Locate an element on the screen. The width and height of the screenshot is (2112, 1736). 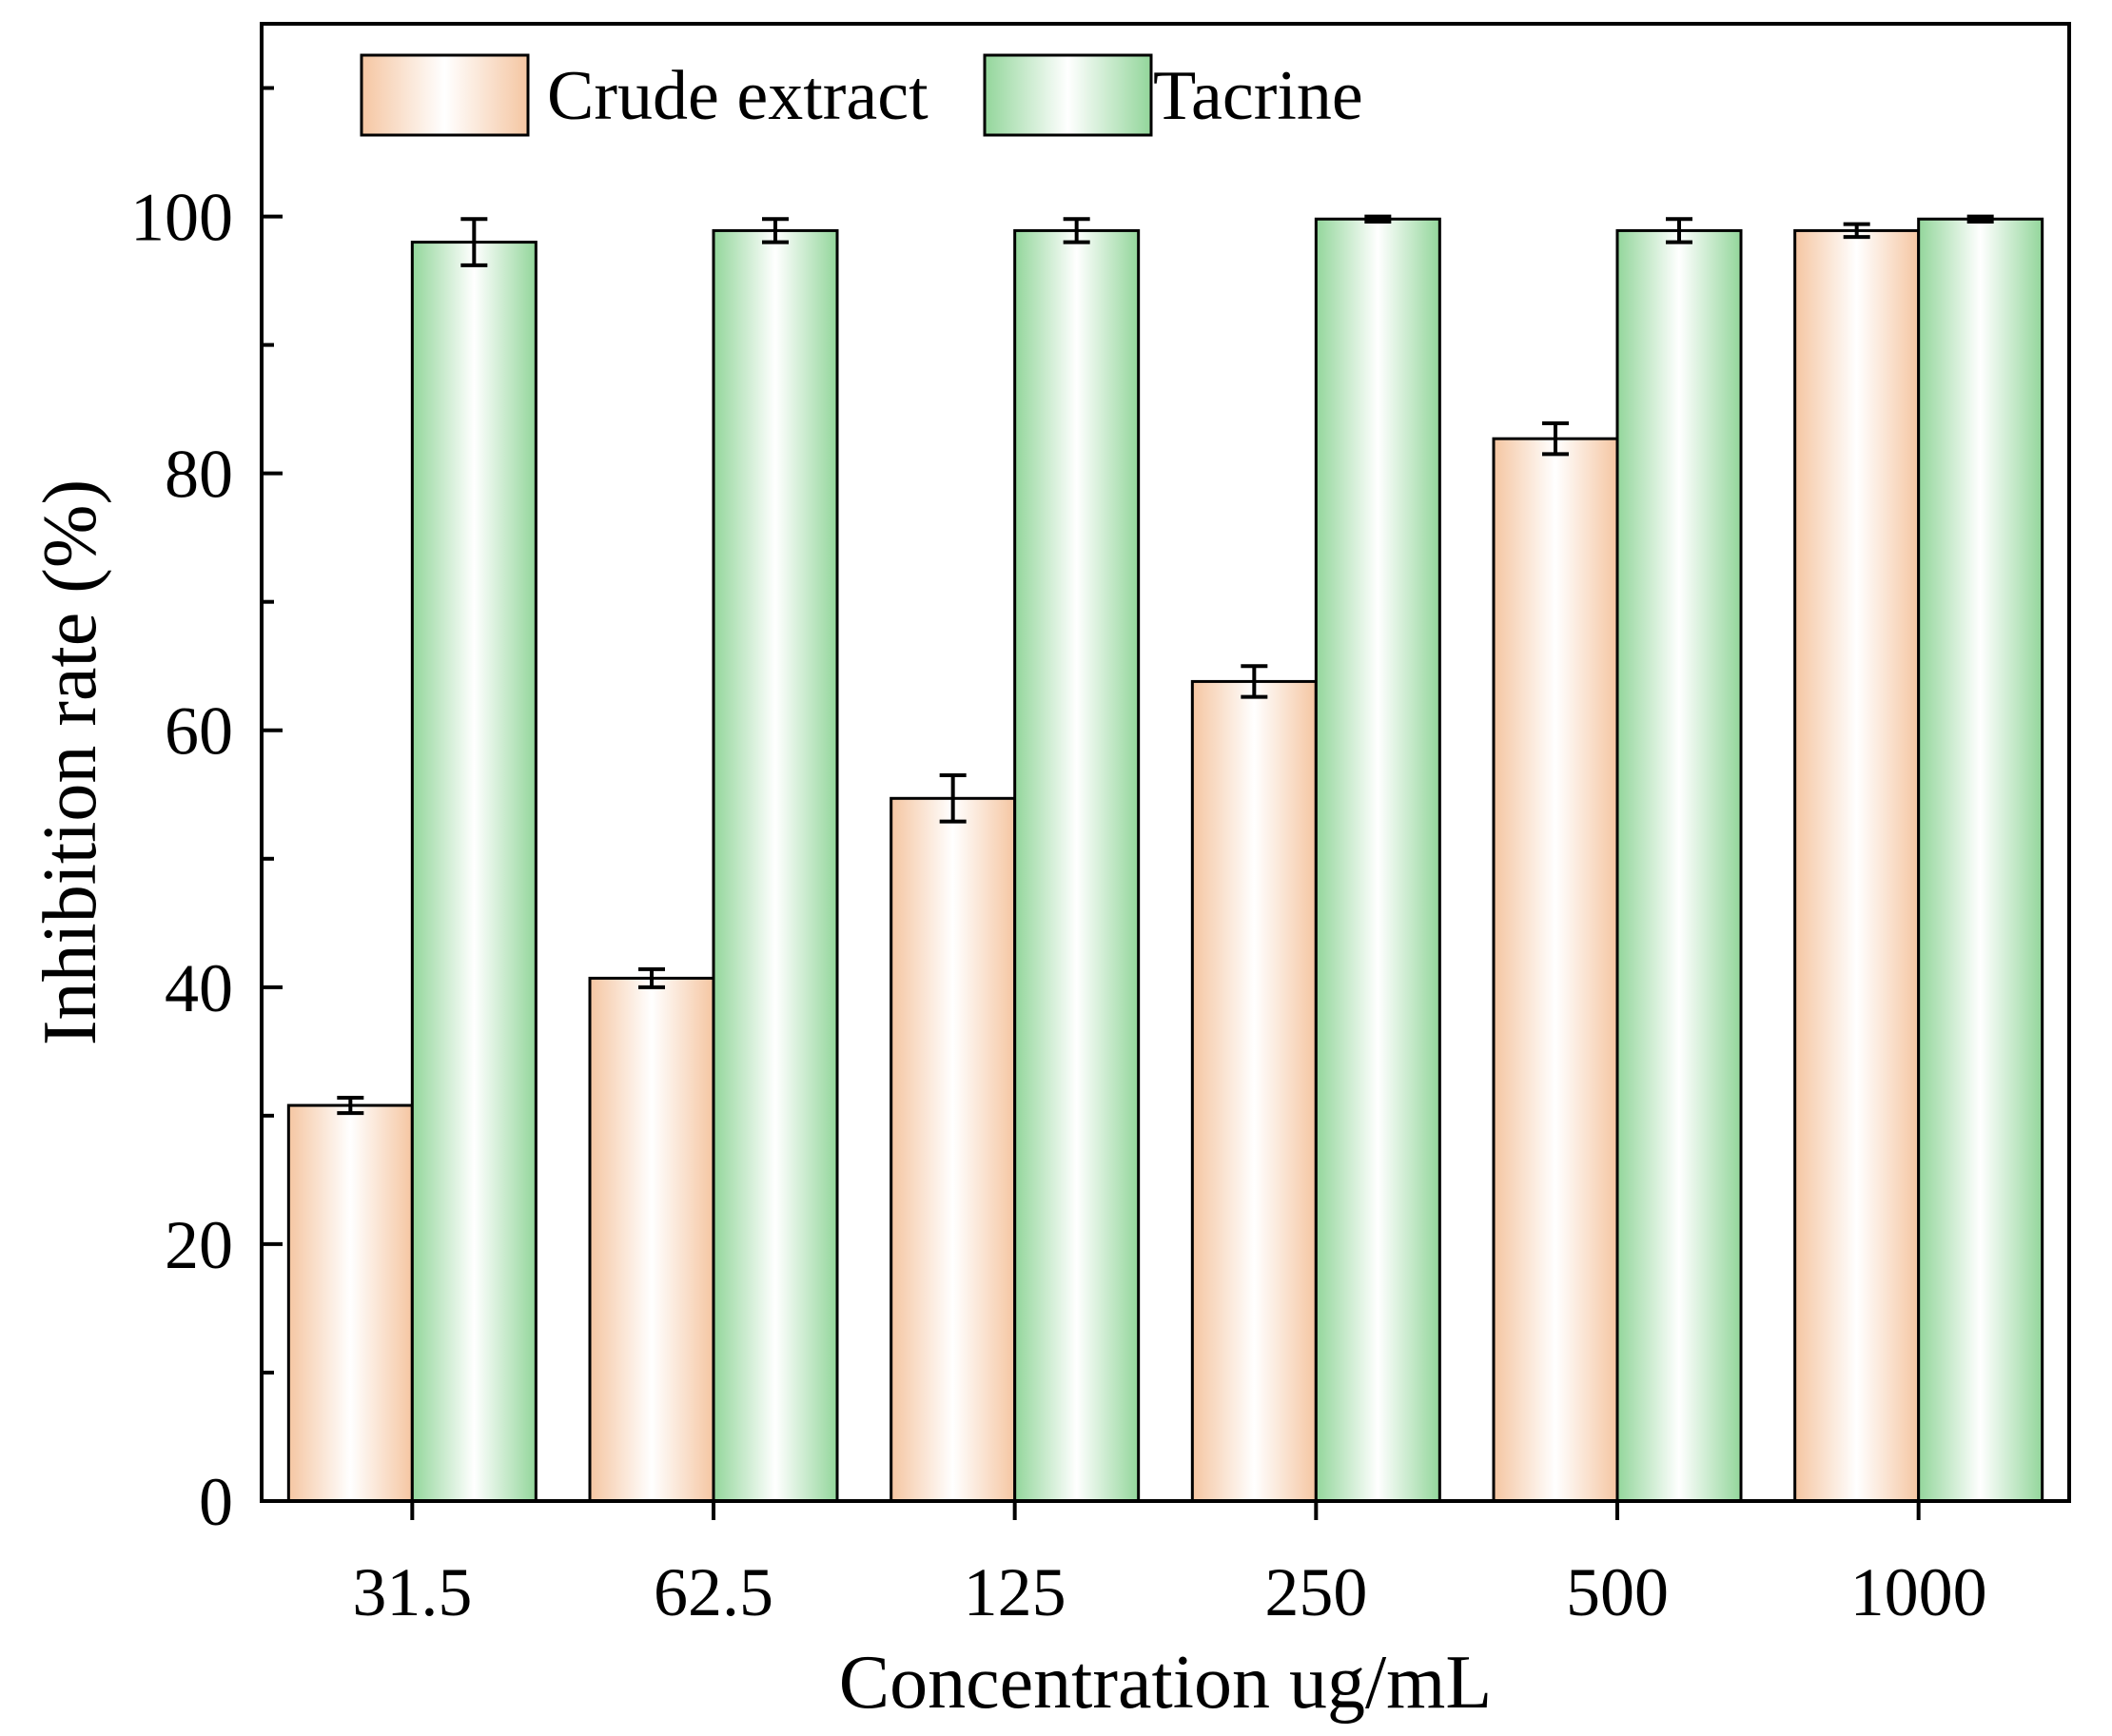
x-axis-title: Concentration ug/mL is located at coordinates (1166, 1683).